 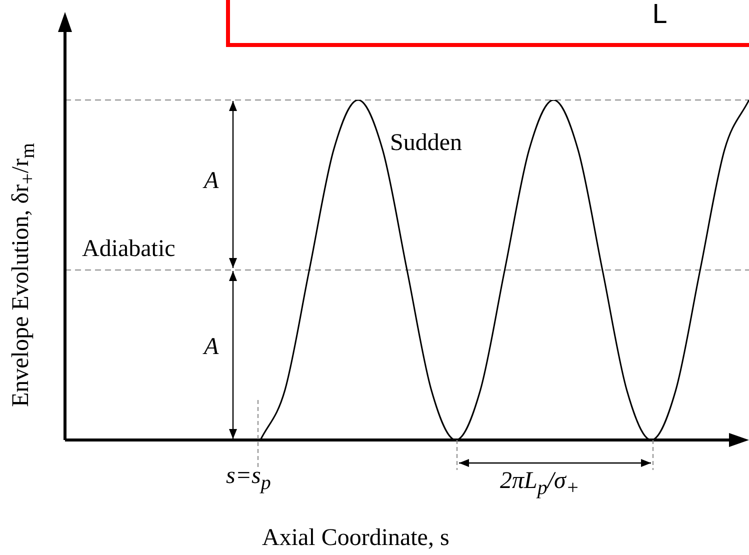 What do you see at coordinates (248, 479) in the screenshot?
I see `text: s=s$_{p}$` at bounding box center [248, 479].